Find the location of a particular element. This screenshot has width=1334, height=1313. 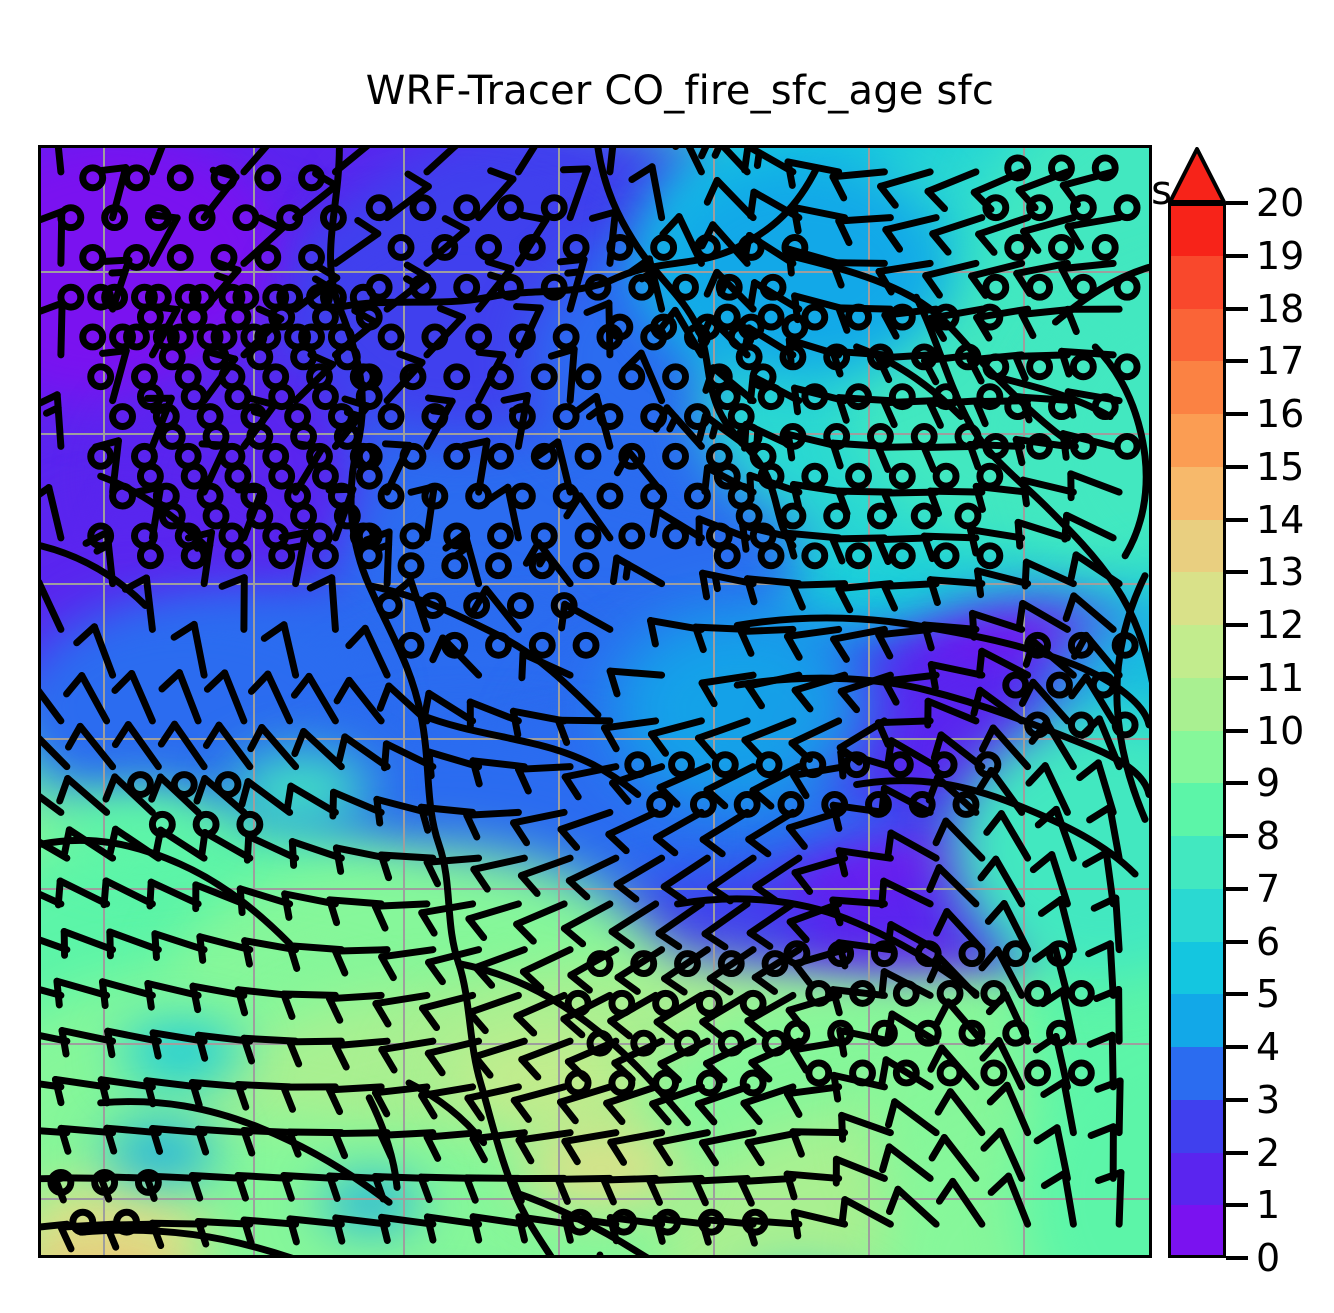

colorbar-tick-label: 6 is located at coordinates (1268, 941).